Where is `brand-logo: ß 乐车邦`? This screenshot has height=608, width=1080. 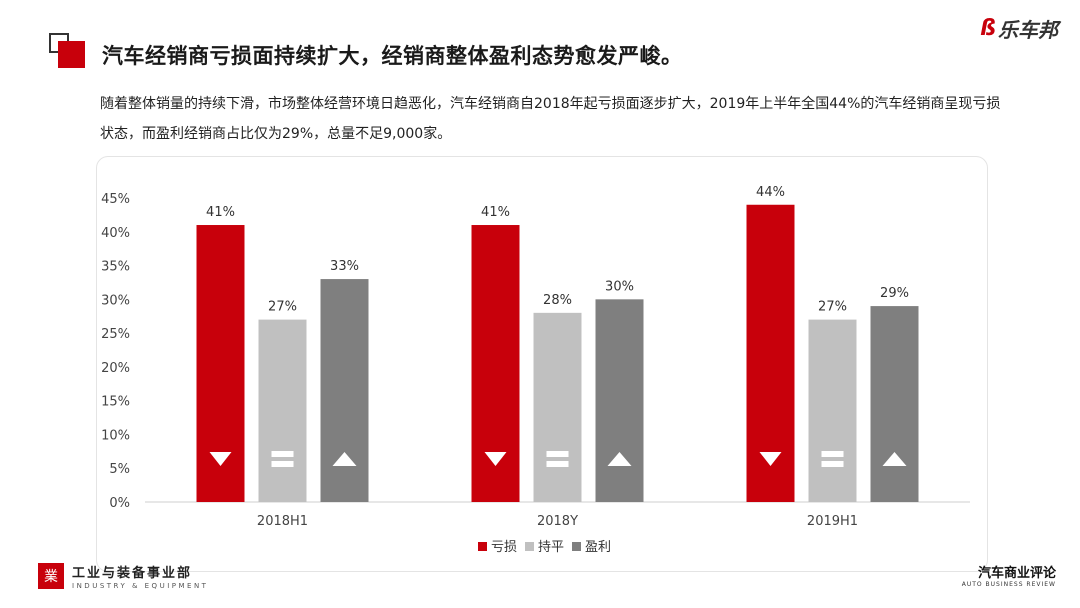 brand-logo: ß 乐车邦 is located at coordinates (1019, 28).